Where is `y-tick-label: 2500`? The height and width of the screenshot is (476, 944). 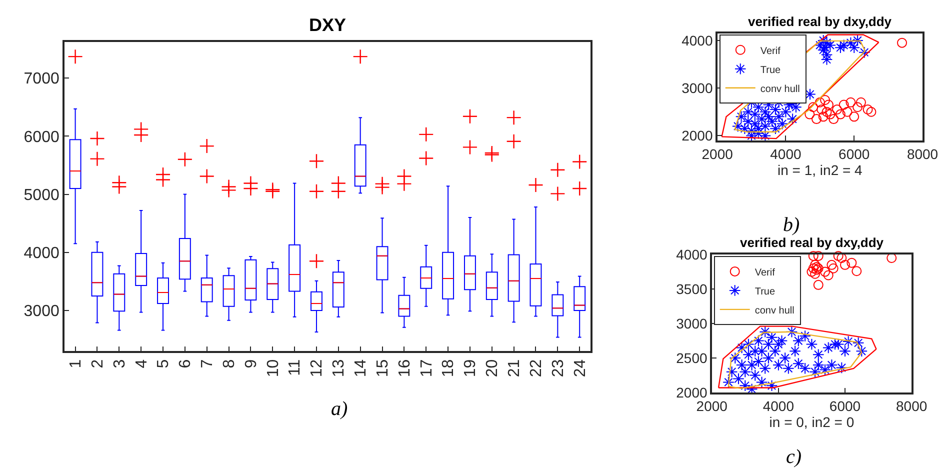 y-tick-label: 2500 is located at coordinates (692, 358).